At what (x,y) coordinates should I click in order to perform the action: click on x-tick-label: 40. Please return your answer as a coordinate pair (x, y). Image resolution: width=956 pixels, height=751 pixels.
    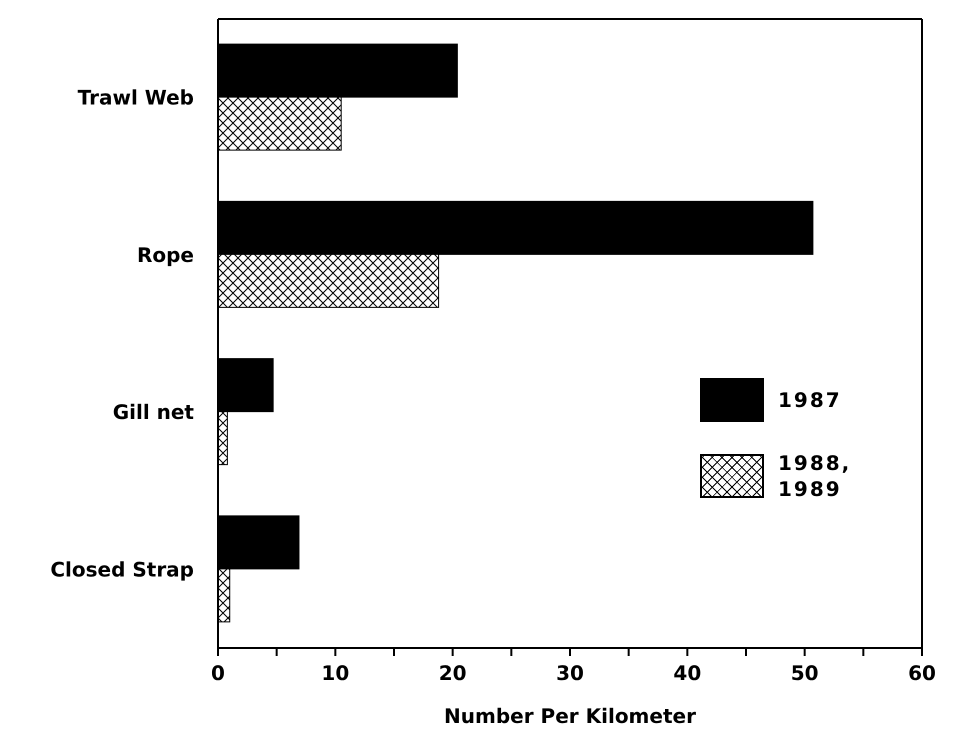
    Looking at the image, I should click on (687, 673).